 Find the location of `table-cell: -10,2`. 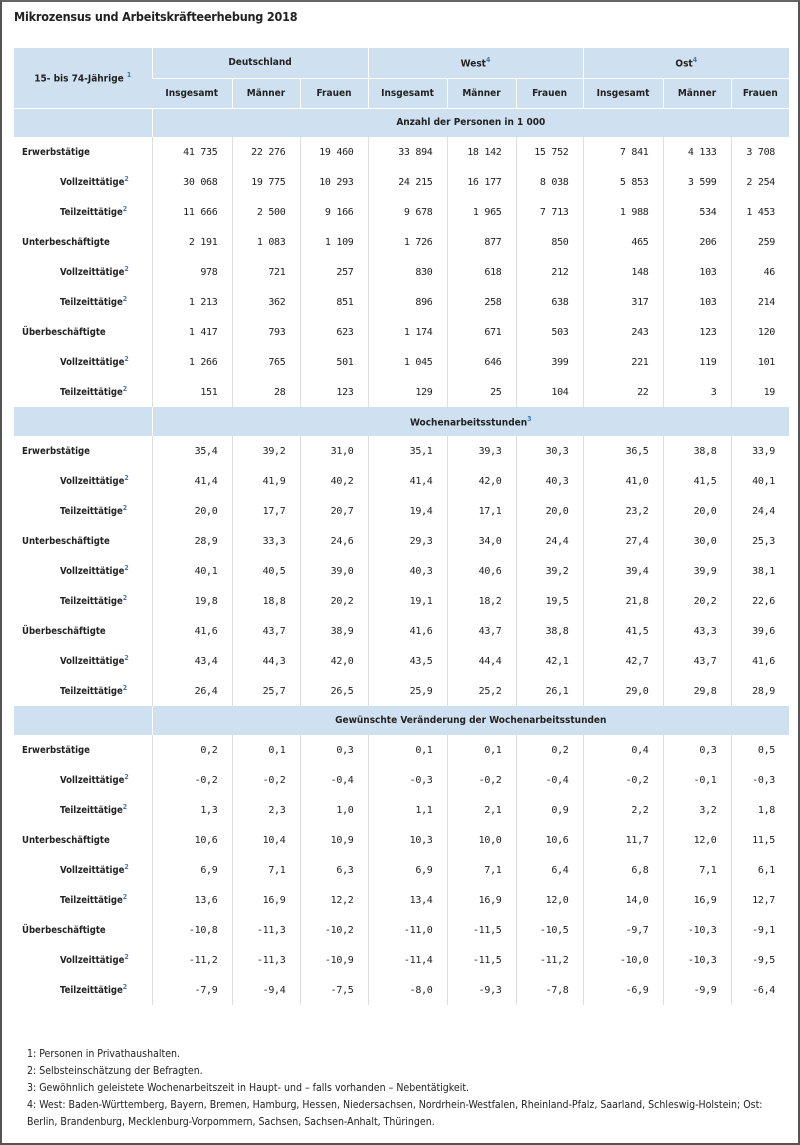

table-cell: -10,2 is located at coordinates (334, 930).